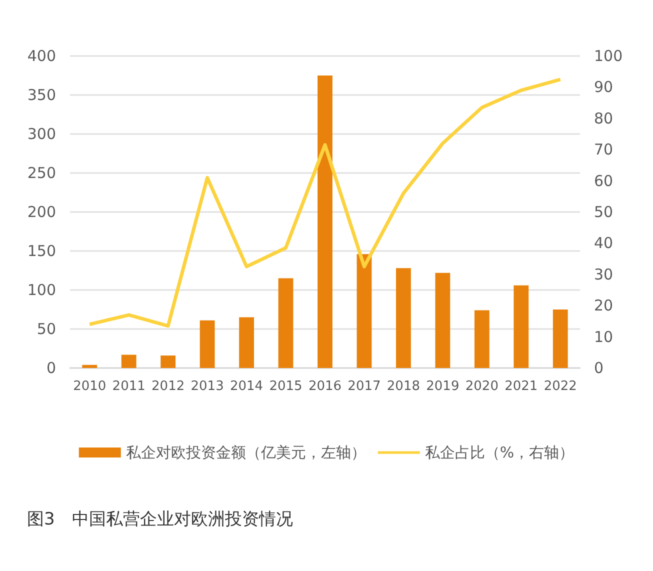 This screenshot has height=571, width=653. What do you see at coordinates (604, 305) in the screenshot?
I see `y2-tick-label: 20` at bounding box center [604, 305].